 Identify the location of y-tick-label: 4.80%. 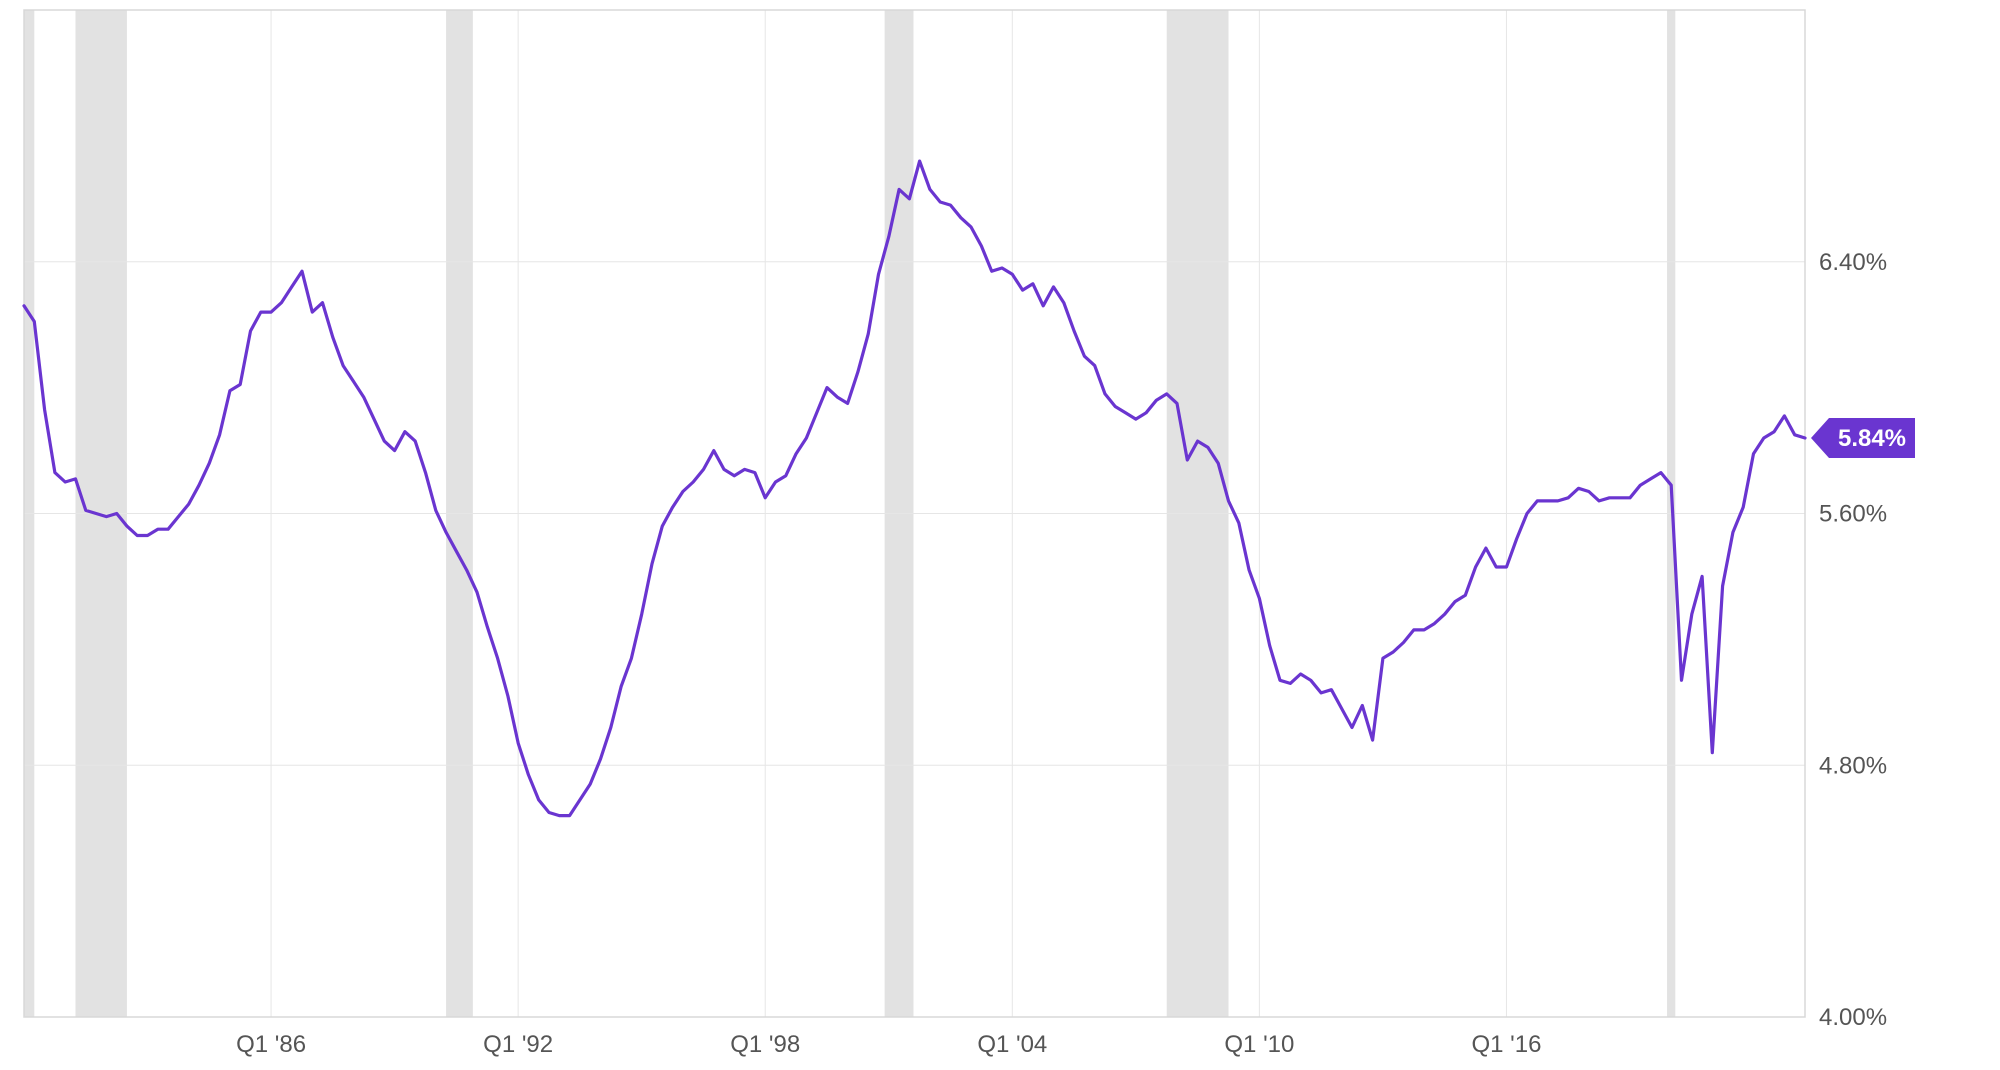
(1853, 765).